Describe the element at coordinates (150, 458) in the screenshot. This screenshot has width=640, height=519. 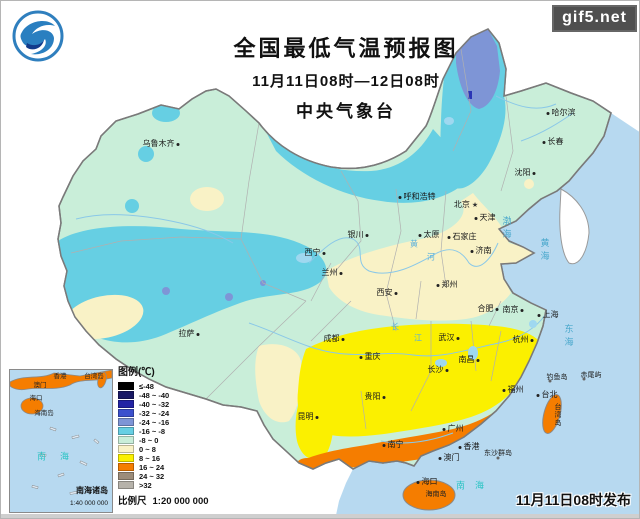
I see `legend-range-label: 8 ~ 16` at that location.